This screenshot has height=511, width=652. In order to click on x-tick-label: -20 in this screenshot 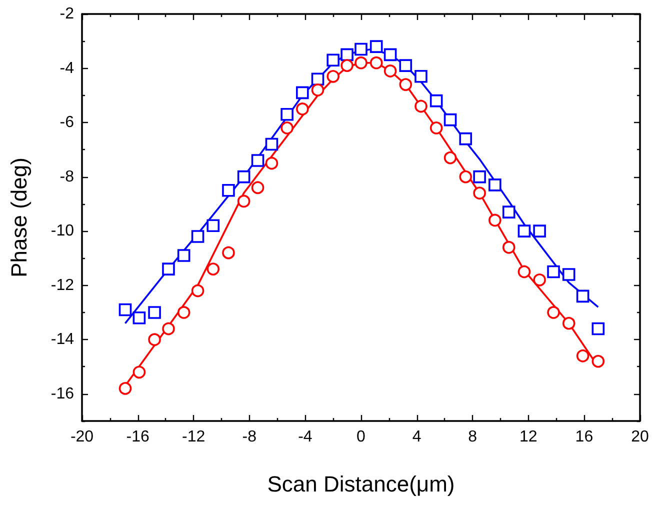, I will do `click(82, 437)`.